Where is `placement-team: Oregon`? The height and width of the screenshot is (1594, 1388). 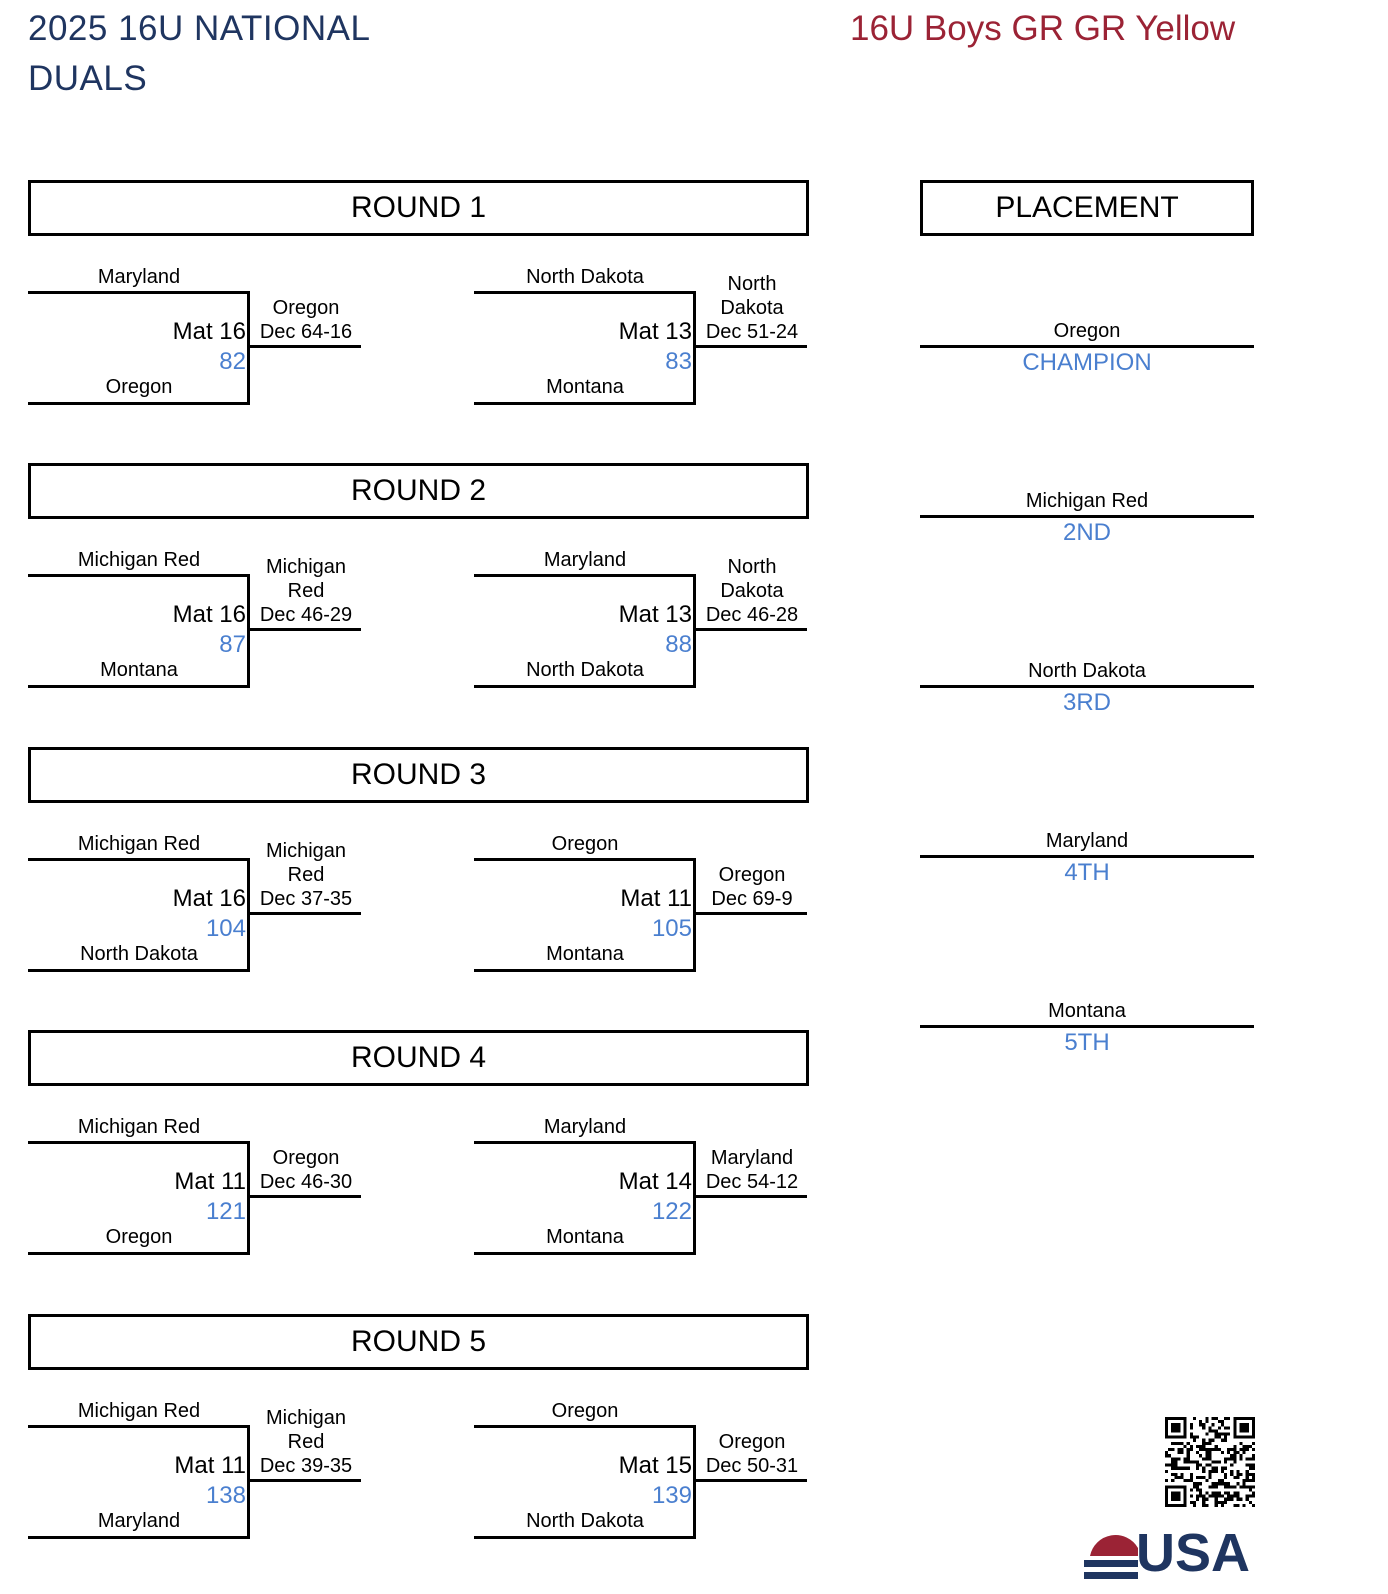 placement-team: Oregon is located at coordinates (1087, 331).